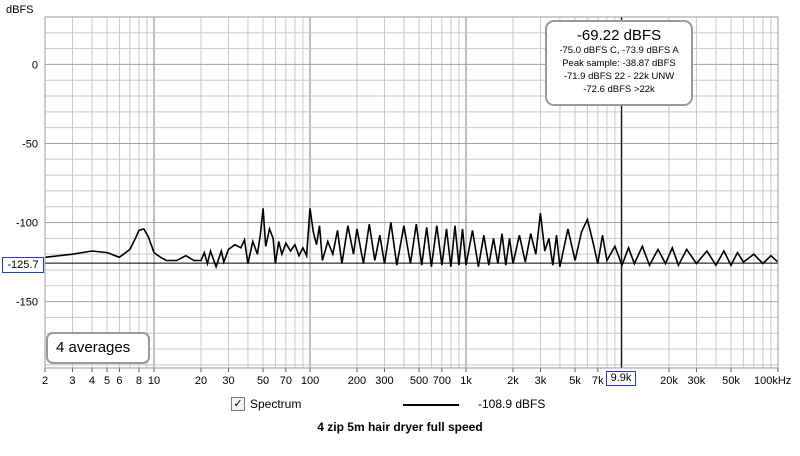  What do you see at coordinates (400, 405) in the screenshot?
I see `legend: ✓ Spectrum -108.9 dBFS` at bounding box center [400, 405].